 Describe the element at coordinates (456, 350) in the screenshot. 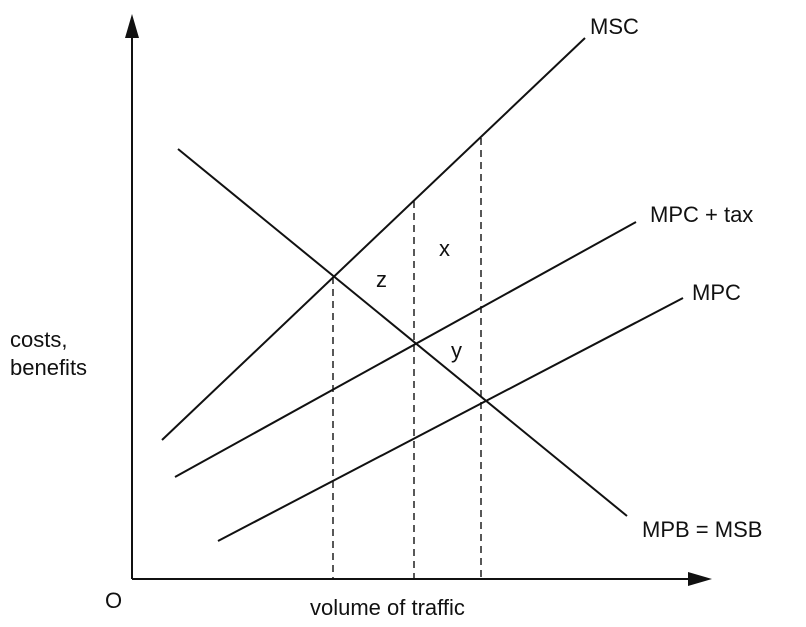

I see `area-y-label: y` at that location.